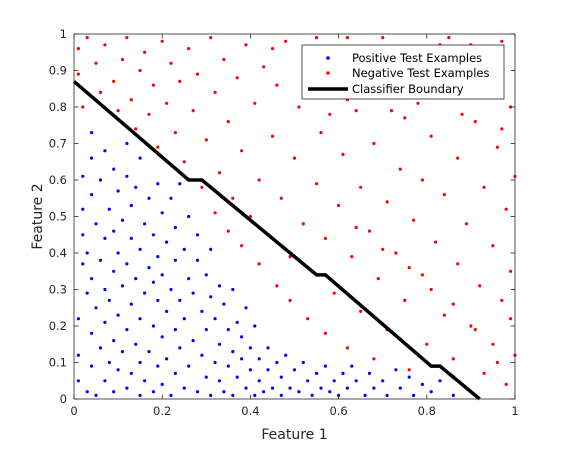  What do you see at coordinates (58, 363) in the screenshot?
I see `y-tick-label: 0.1` at bounding box center [58, 363].